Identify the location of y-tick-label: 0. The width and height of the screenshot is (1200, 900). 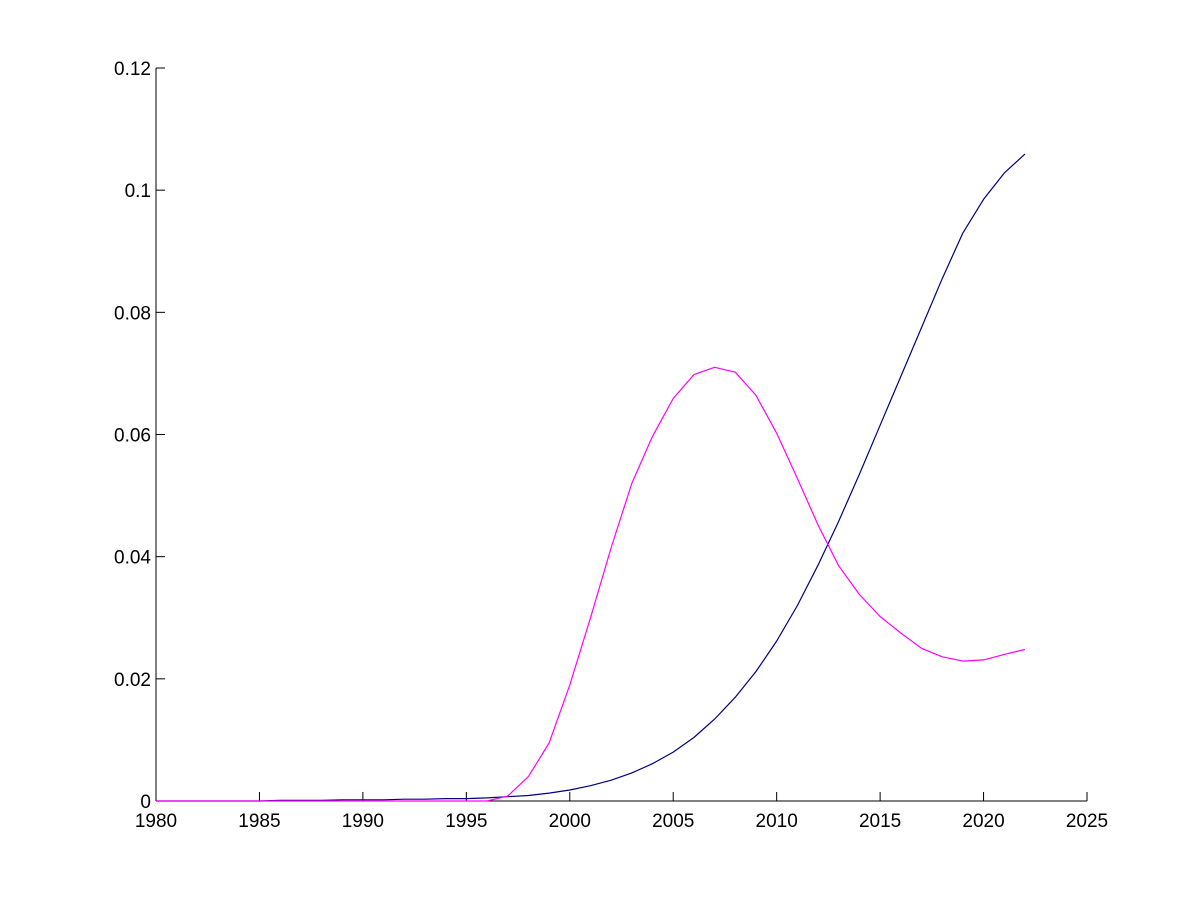
(145, 802).